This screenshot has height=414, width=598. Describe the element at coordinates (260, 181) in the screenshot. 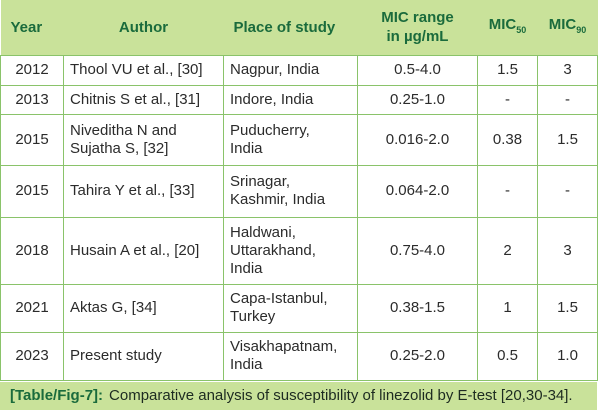

I see `cell-place-line1: Srinagar,` at that location.